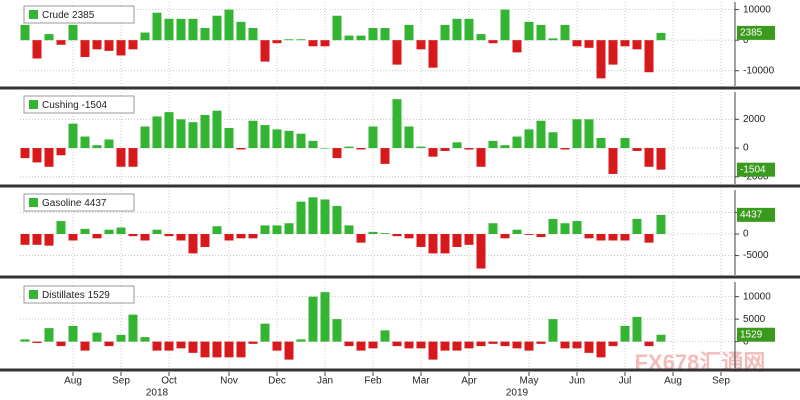 The image size is (800, 400). What do you see at coordinates (95, 203) in the screenshot?
I see `legend-value: 4437` at bounding box center [95, 203].